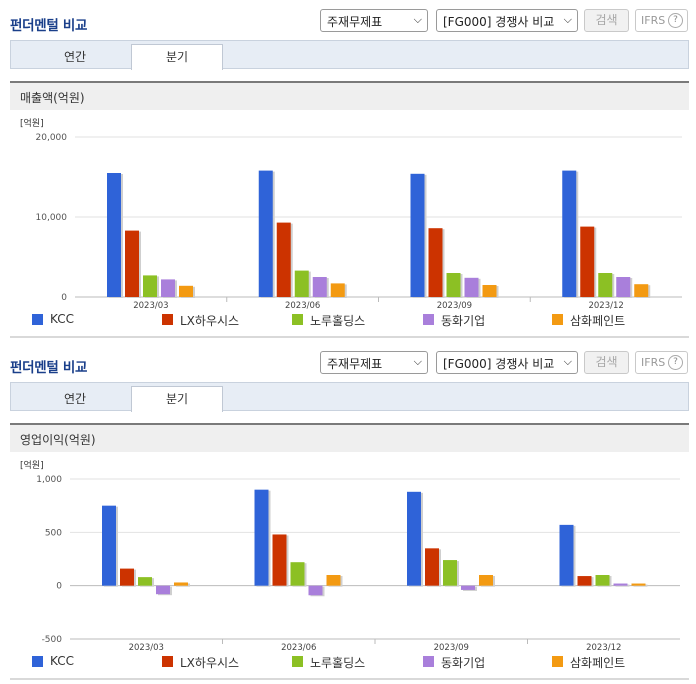 The height and width of the screenshot is (684, 696). What do you see at coordinates (64, 298) in the screenshot?
I see `y-tick-label: 0` at bounding box center [64, 298].